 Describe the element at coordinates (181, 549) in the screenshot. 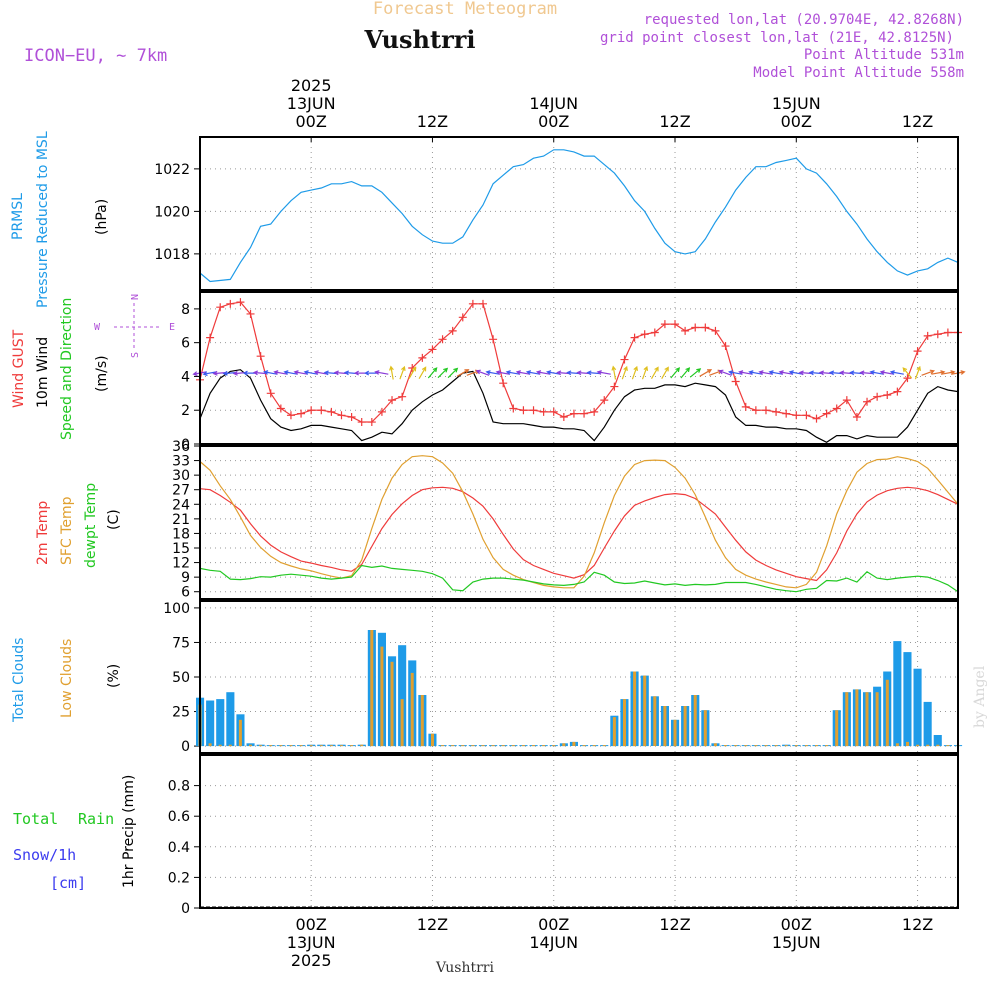

I see `y-tick-label: 15` at that location.